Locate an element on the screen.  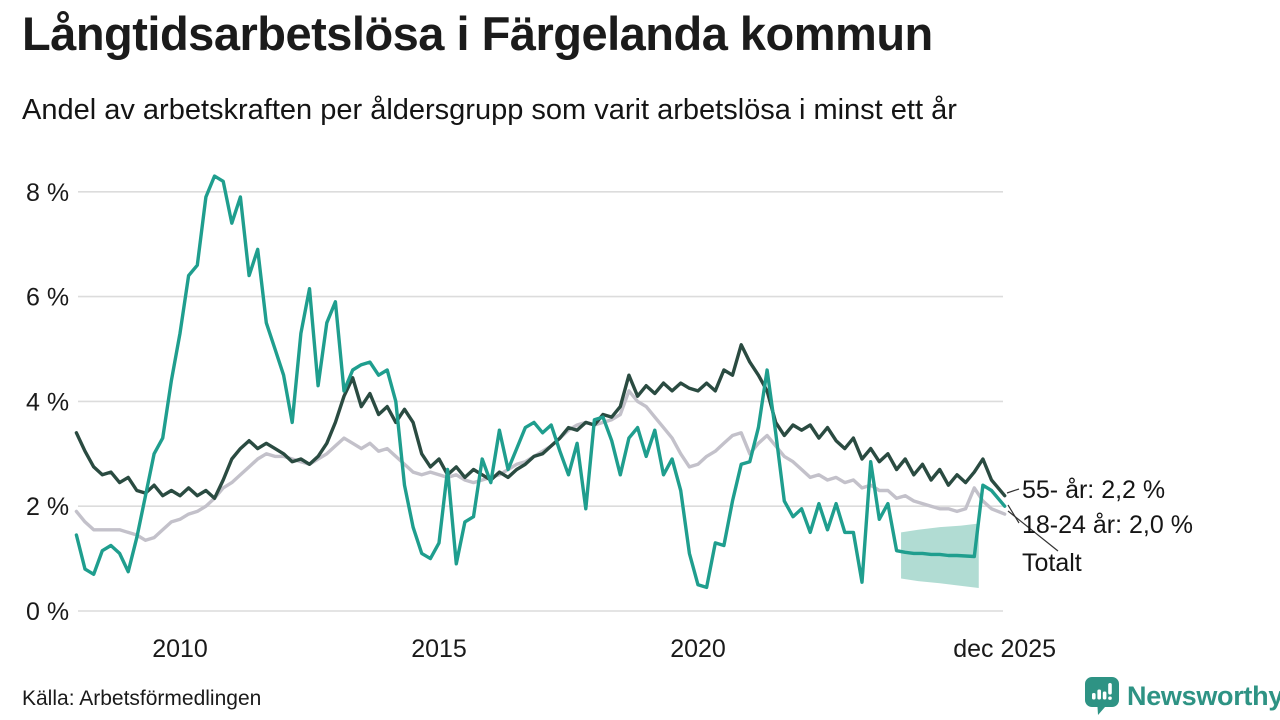
x-tick-label: 2010 is located at coordinates (180, 649).